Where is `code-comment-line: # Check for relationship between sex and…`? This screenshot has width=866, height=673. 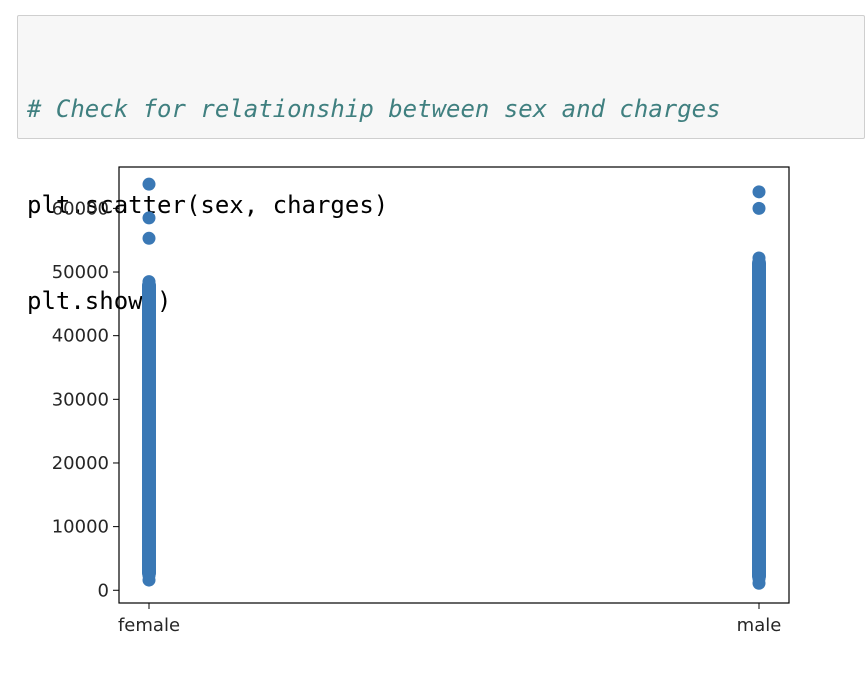 code-comment-line: # Check for relationship between sex and… is located at coordinates (374, 109).